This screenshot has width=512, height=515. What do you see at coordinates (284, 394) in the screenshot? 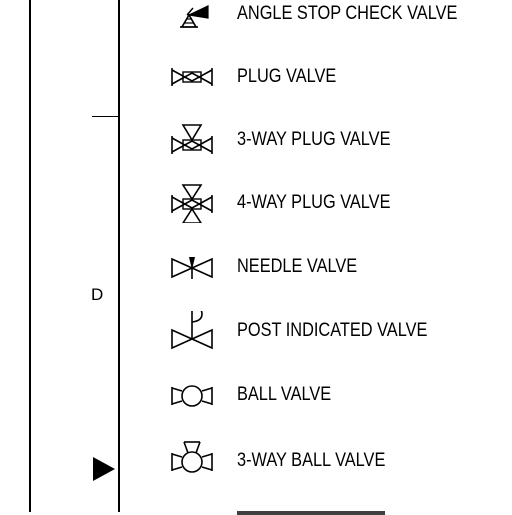
I see `legend-label: BALL VALVE` at bounding box center [284, 394].